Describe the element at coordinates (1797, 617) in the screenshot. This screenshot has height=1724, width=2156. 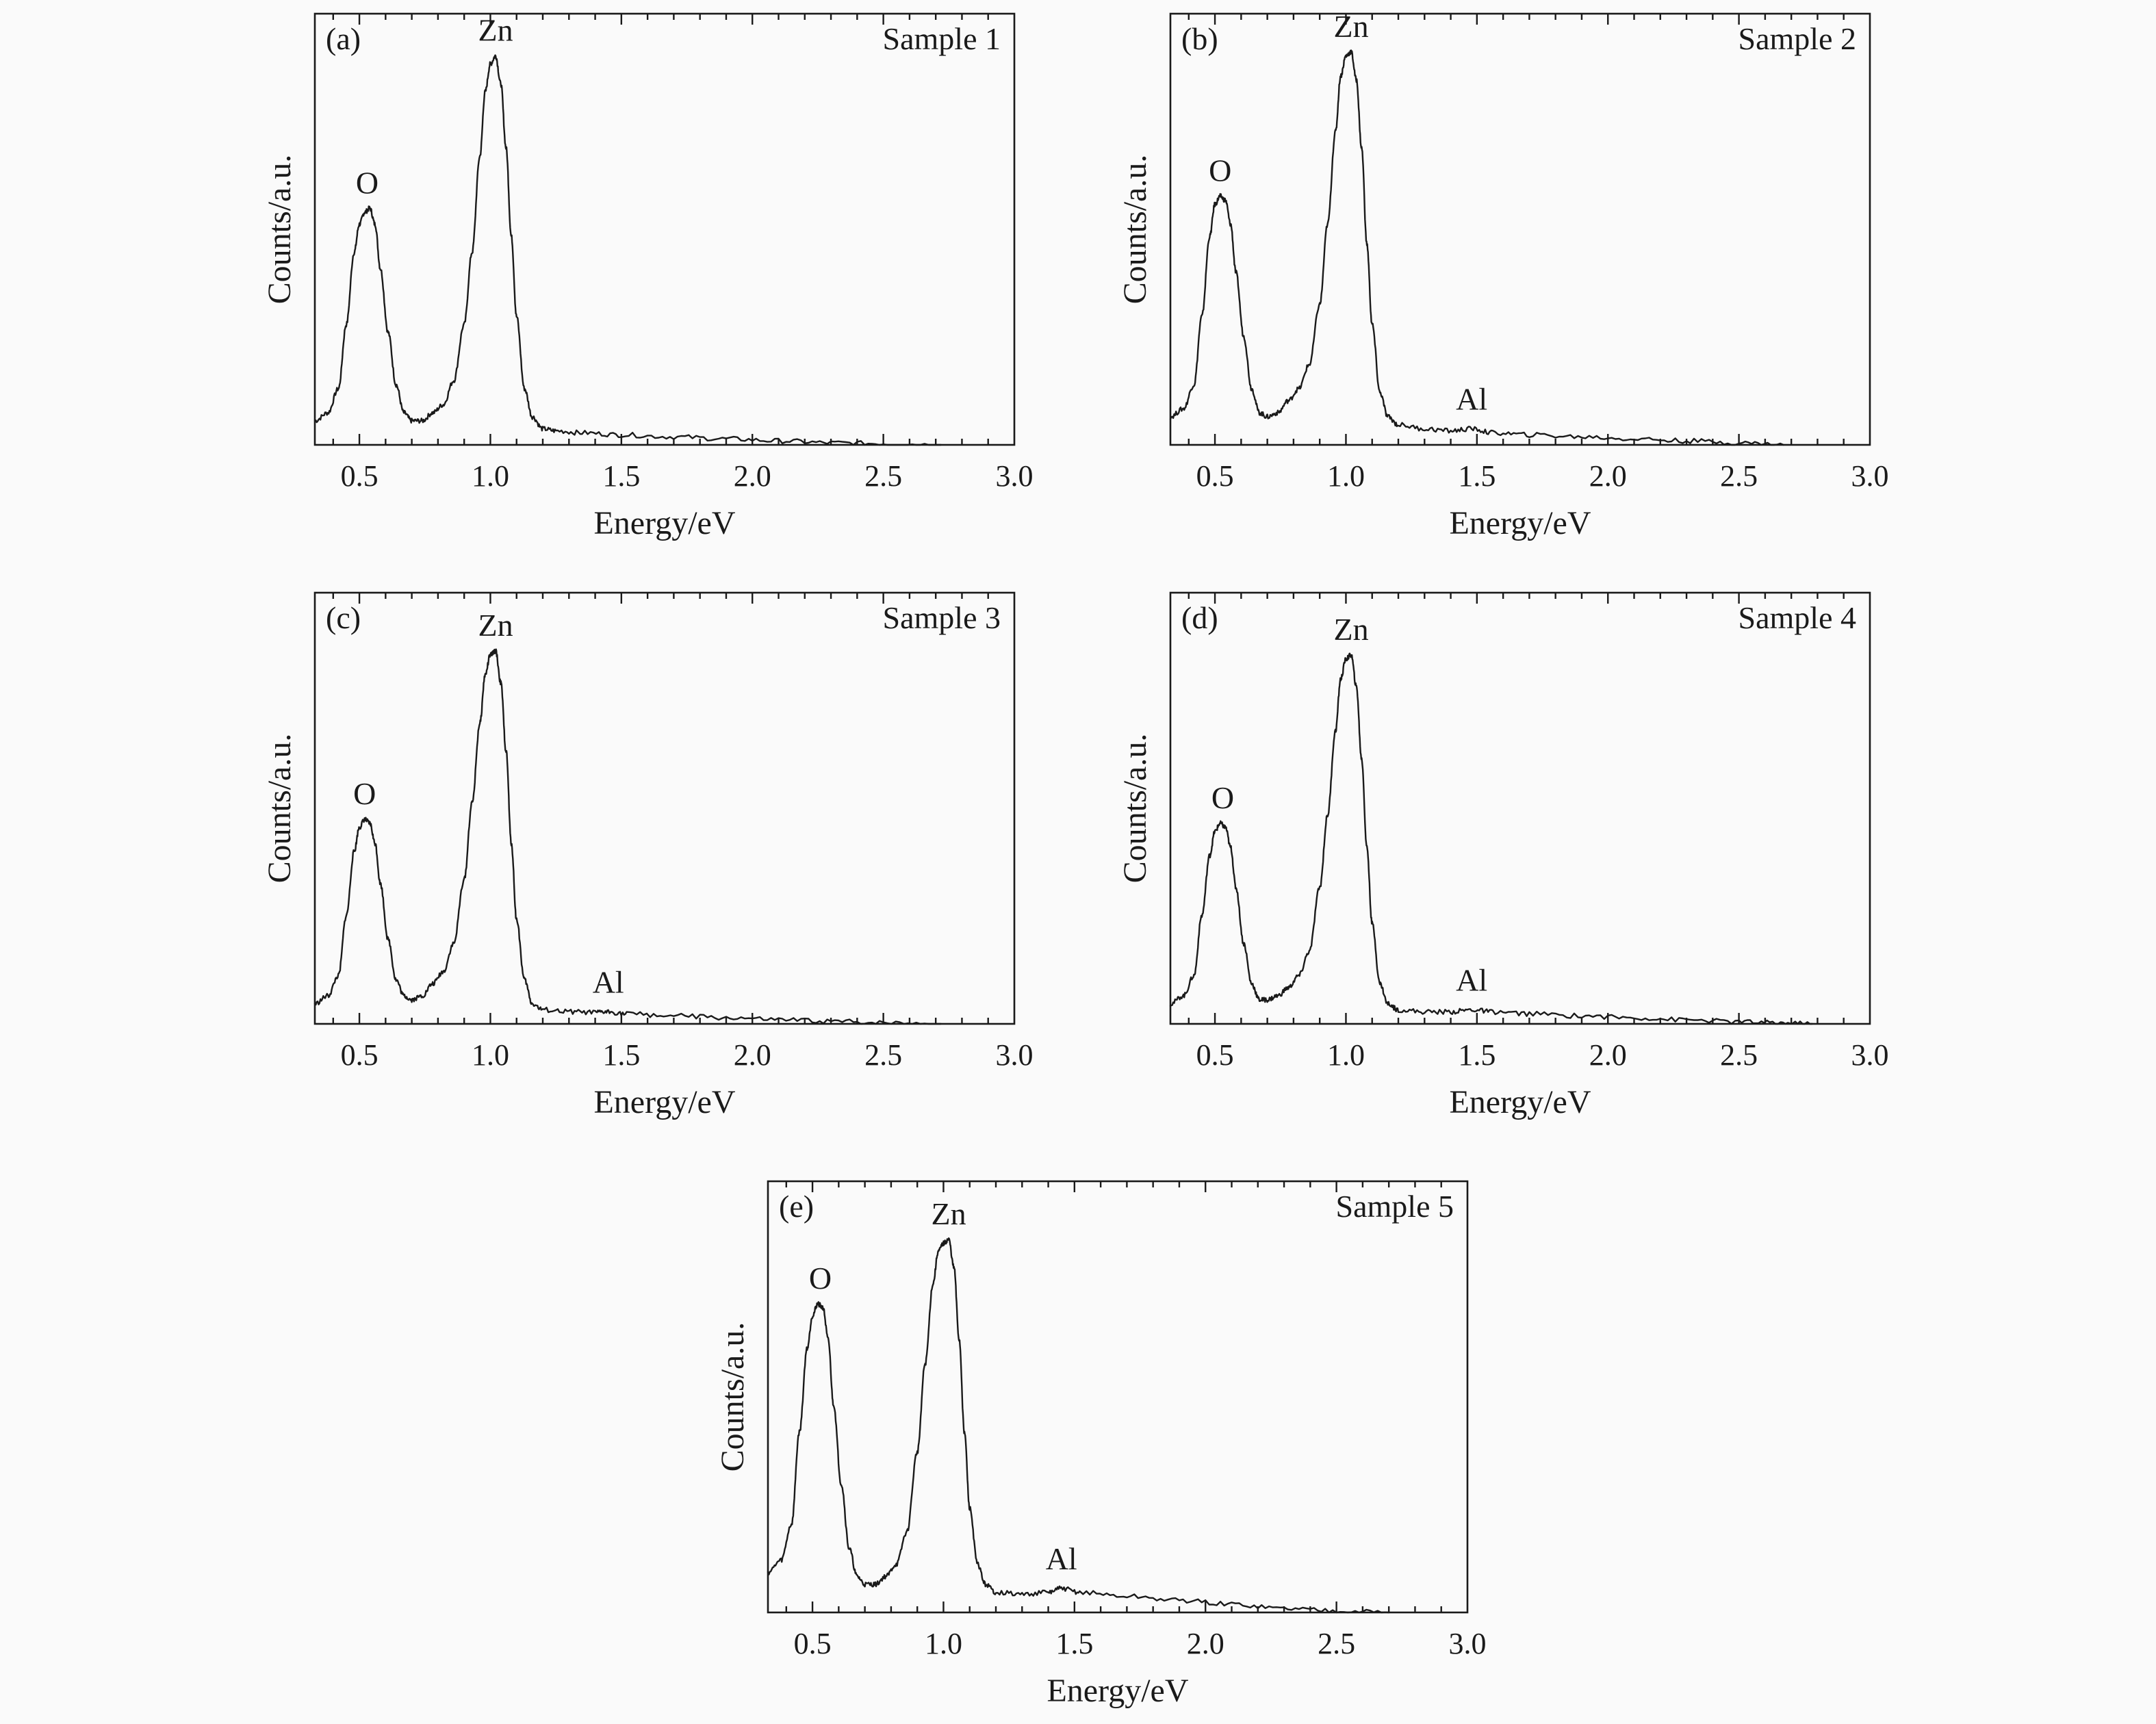
I see `sample-name: Sample 4` at that location.